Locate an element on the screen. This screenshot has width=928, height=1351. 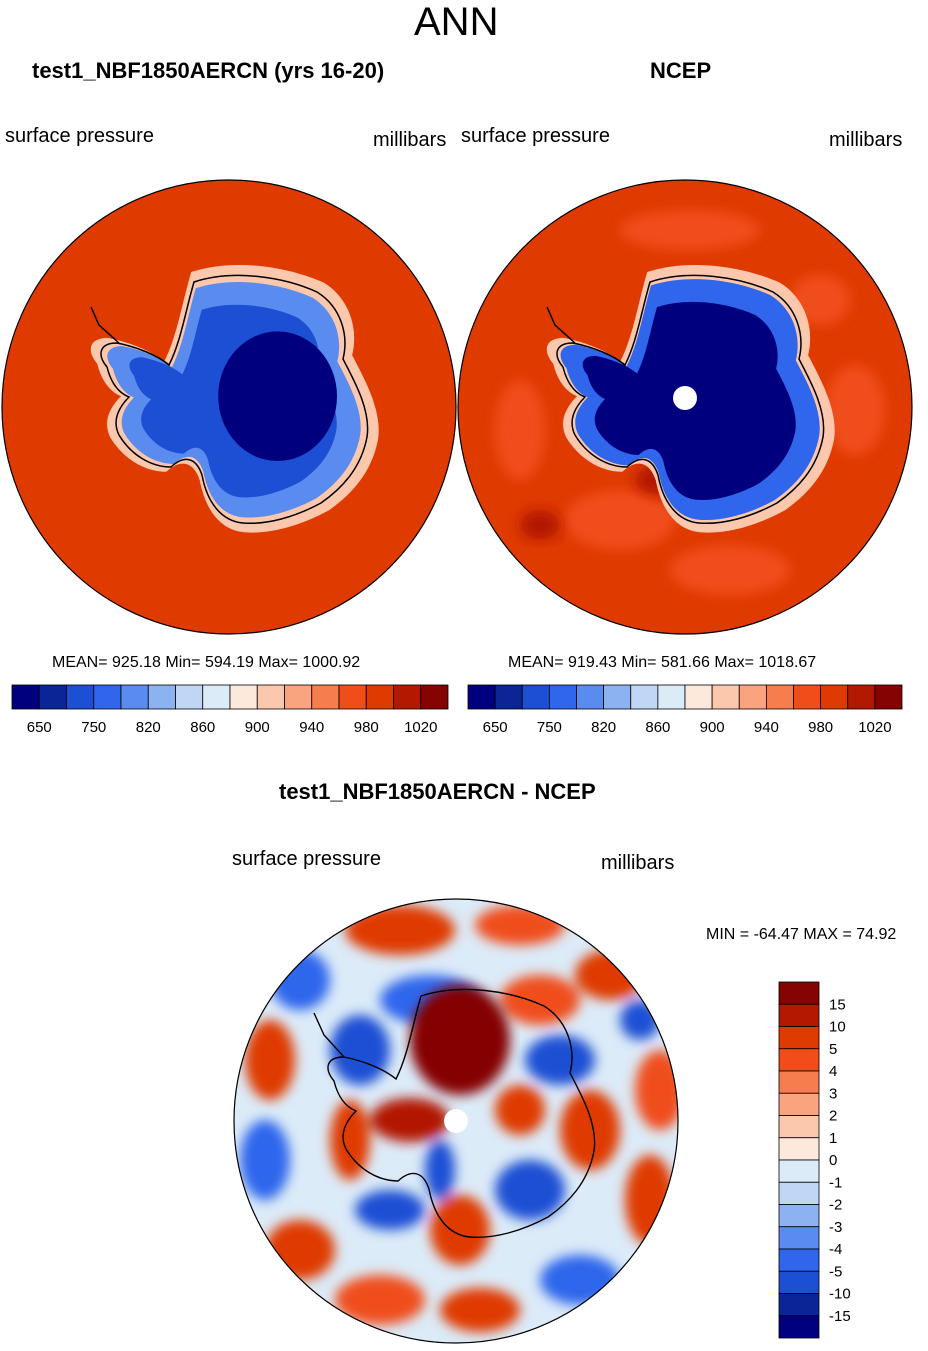
obs-map-pole-hole is located at coordinates (685, 398).